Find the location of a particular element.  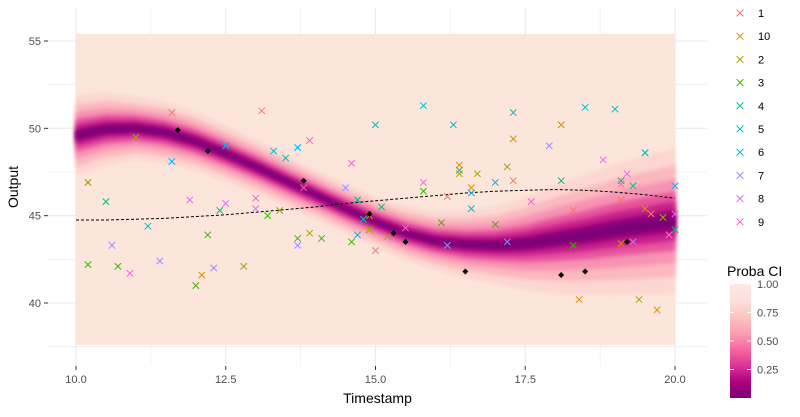

colorbar-tick-label: 0.25 is located at coordinates (767, 371).